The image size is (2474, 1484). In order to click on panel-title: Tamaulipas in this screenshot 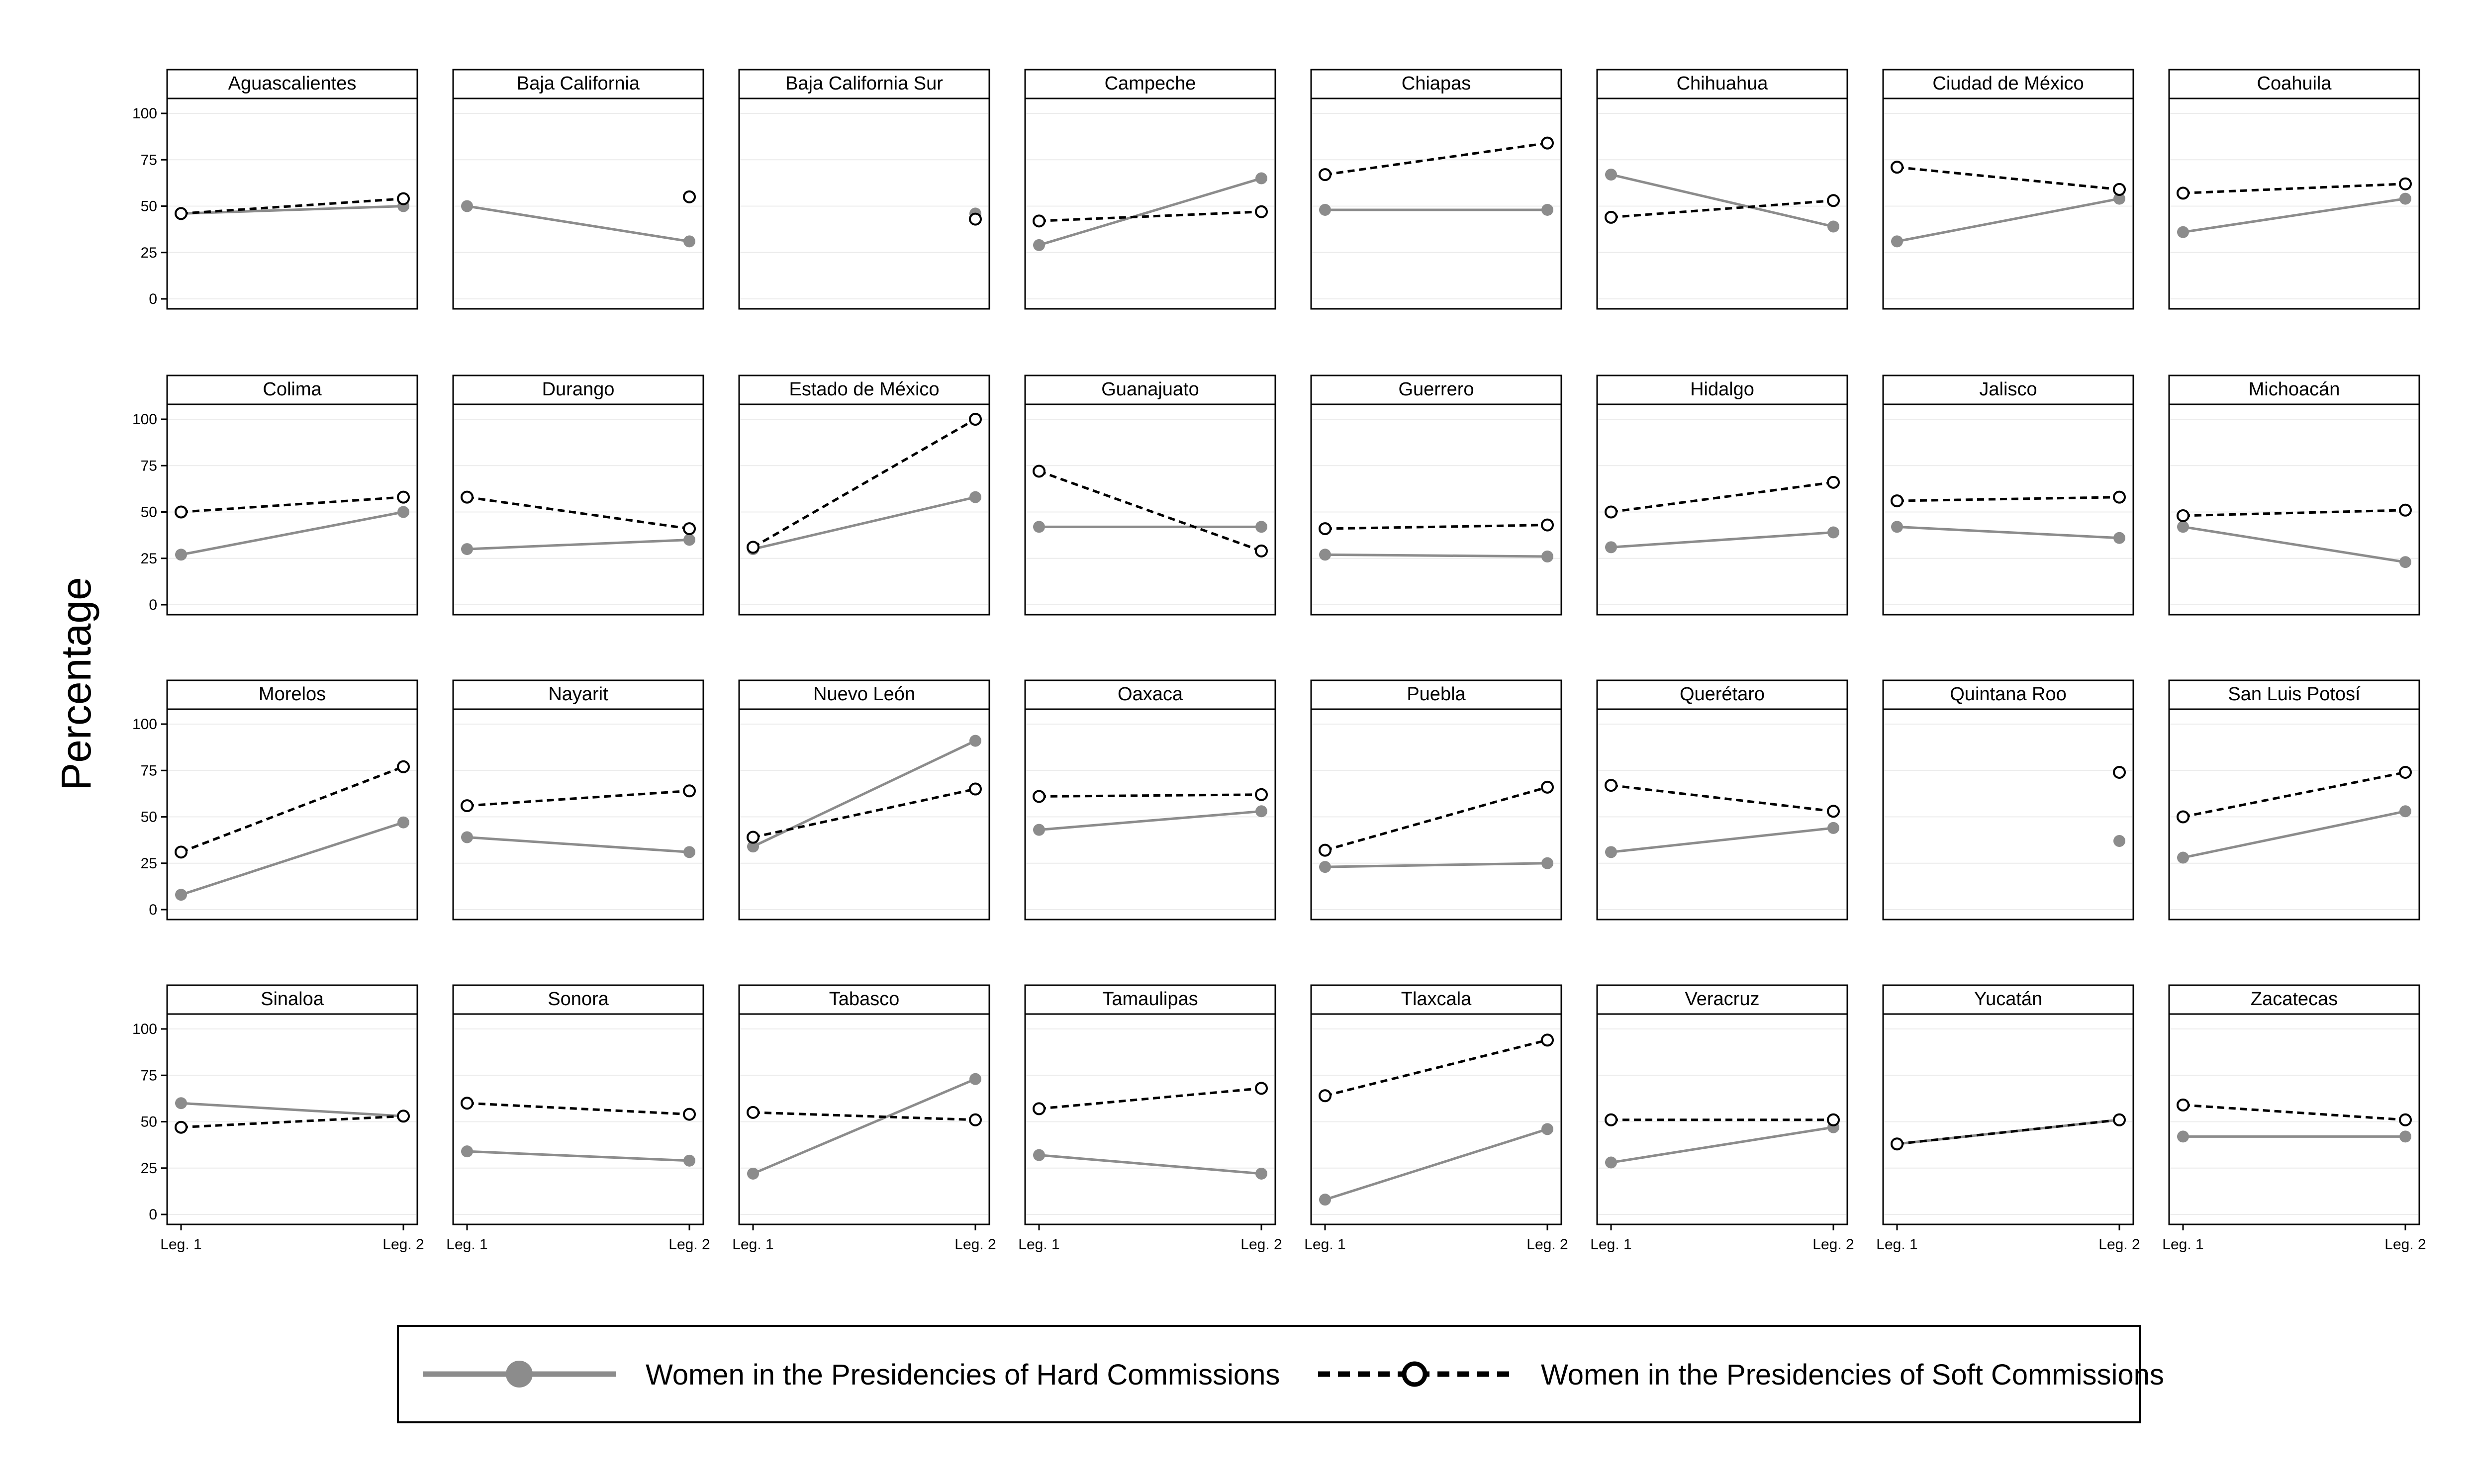, I will do `click(1150, 999)`.